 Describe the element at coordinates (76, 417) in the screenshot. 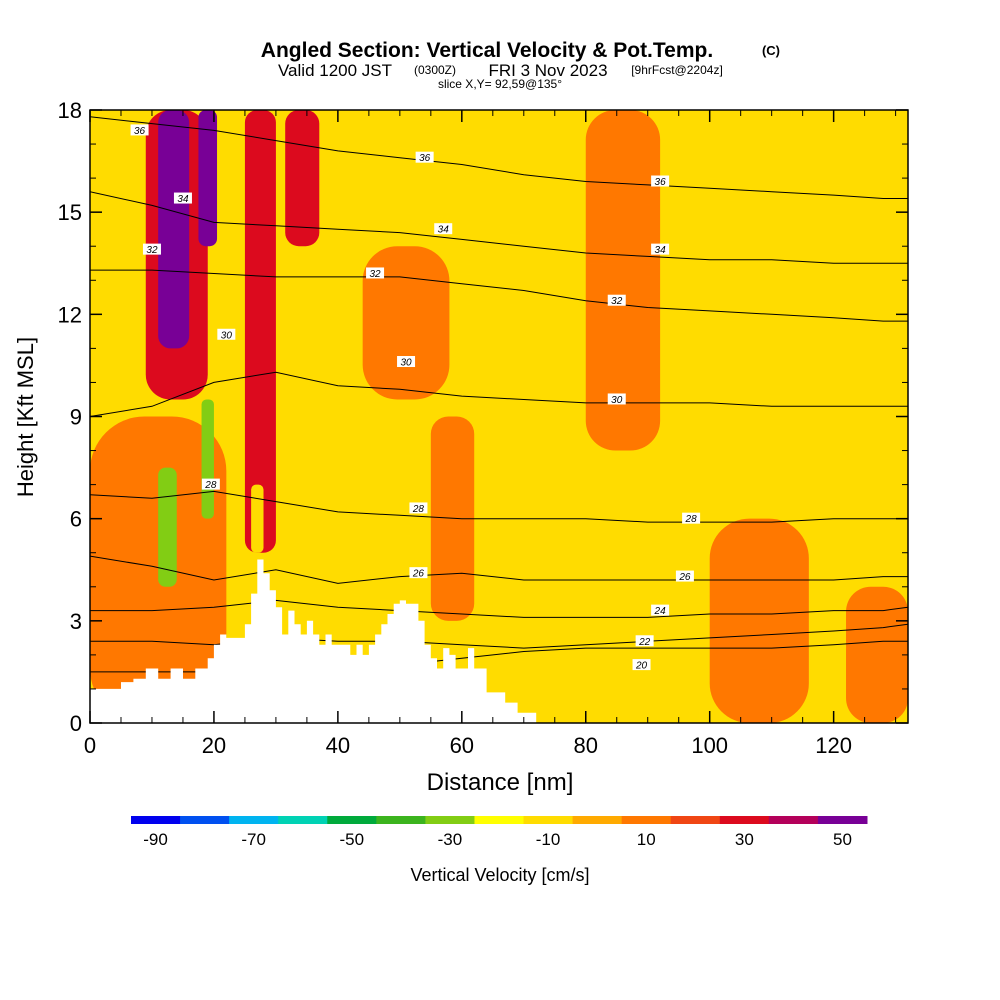

I see `y-tick-label: 9` at that location.